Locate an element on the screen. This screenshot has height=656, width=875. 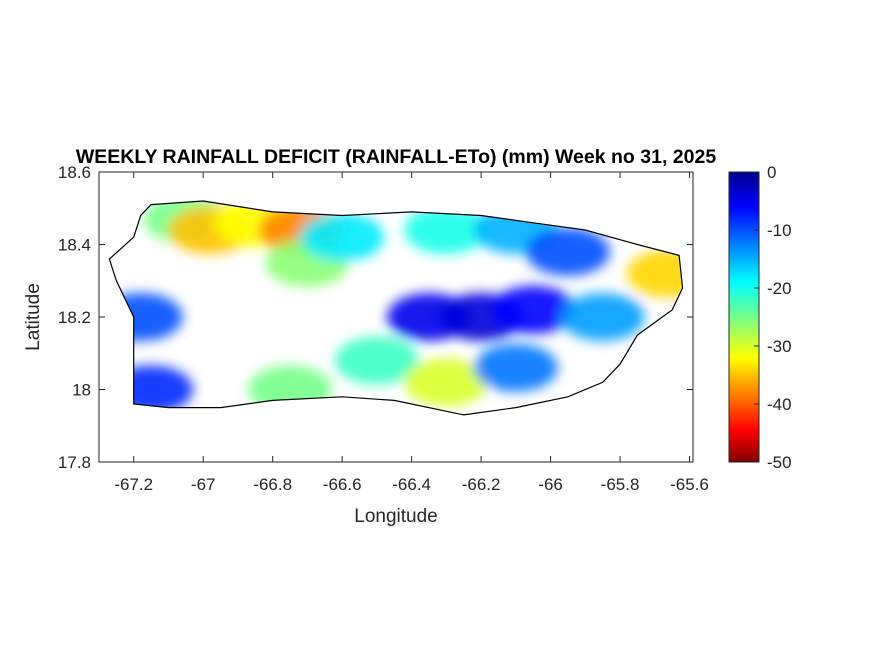
y-tick-label: 17.8 is located at coordinates (74, 462).